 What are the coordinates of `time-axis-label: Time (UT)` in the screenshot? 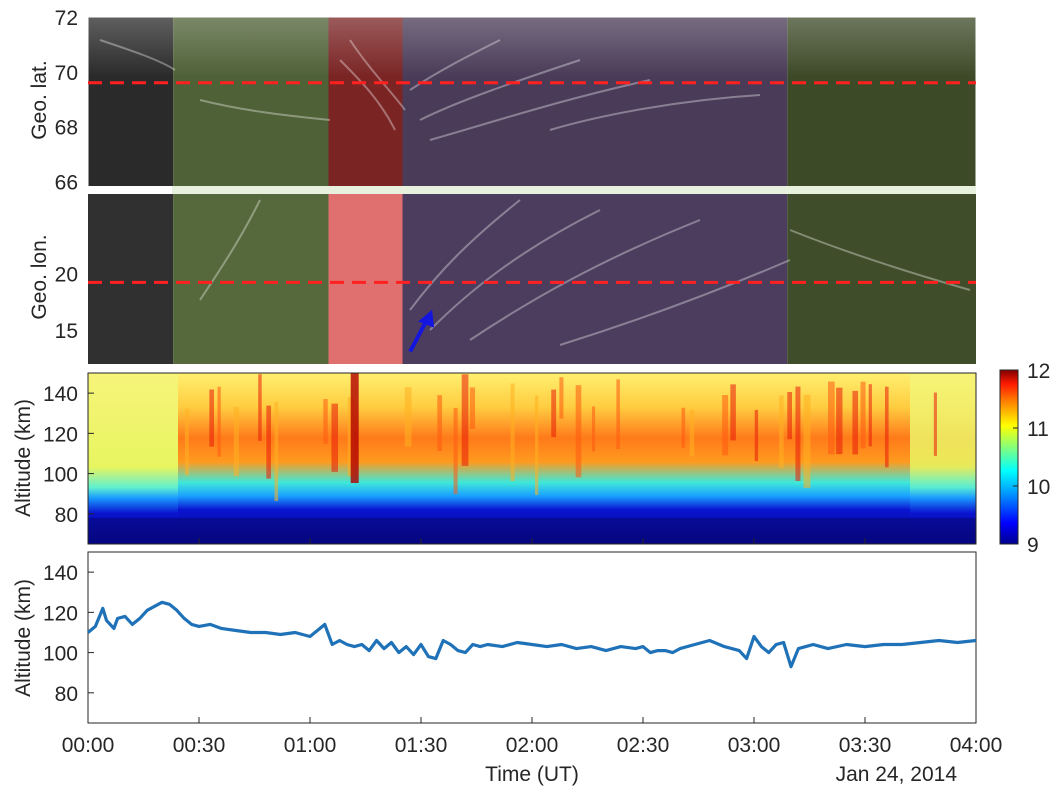 It's located at (532, 774).